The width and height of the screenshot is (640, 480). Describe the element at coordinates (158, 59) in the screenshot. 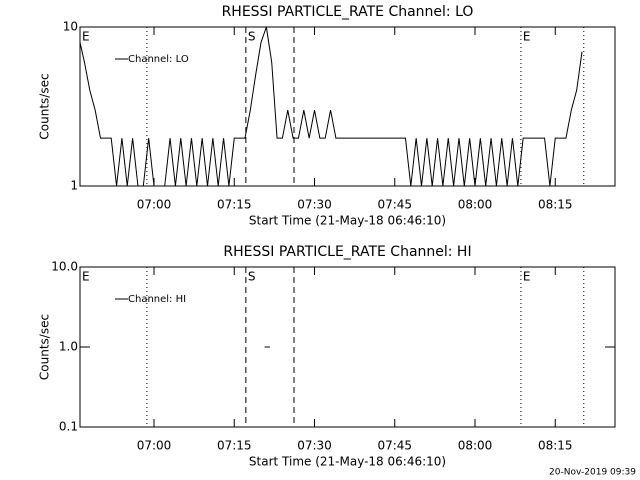

I see `legend-label: Channel: LO` at that location.